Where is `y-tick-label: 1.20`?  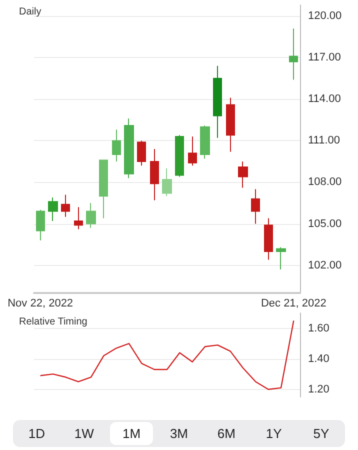
y-tick-label: 1.20 is located at coordinates (319, 389).